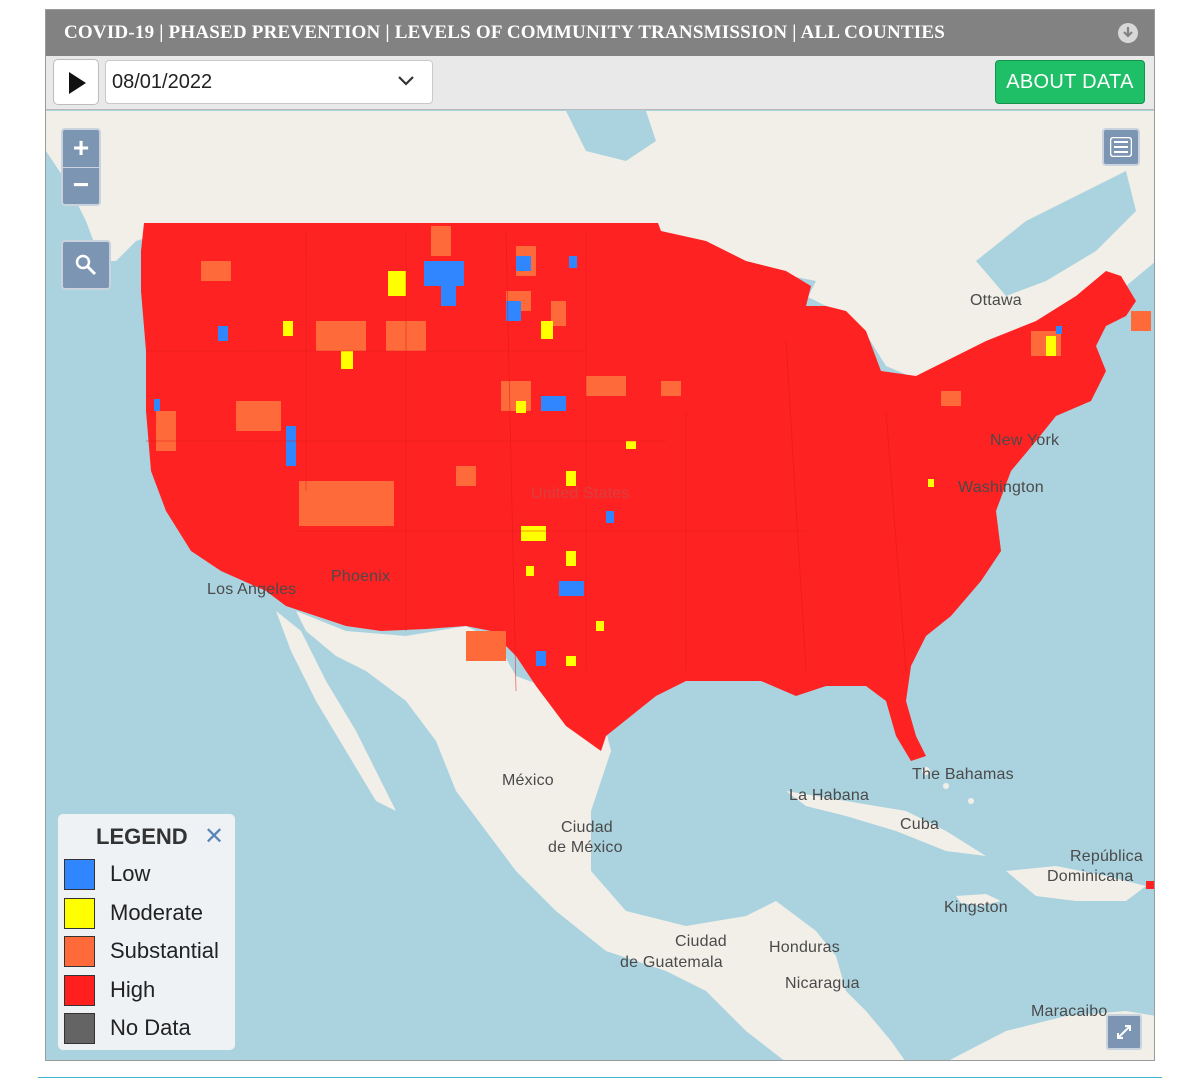  What do you see at coordinates (580, 493) in the screenshot?
I see `place-label-united-states: United States` at bounding box center [580, 493].